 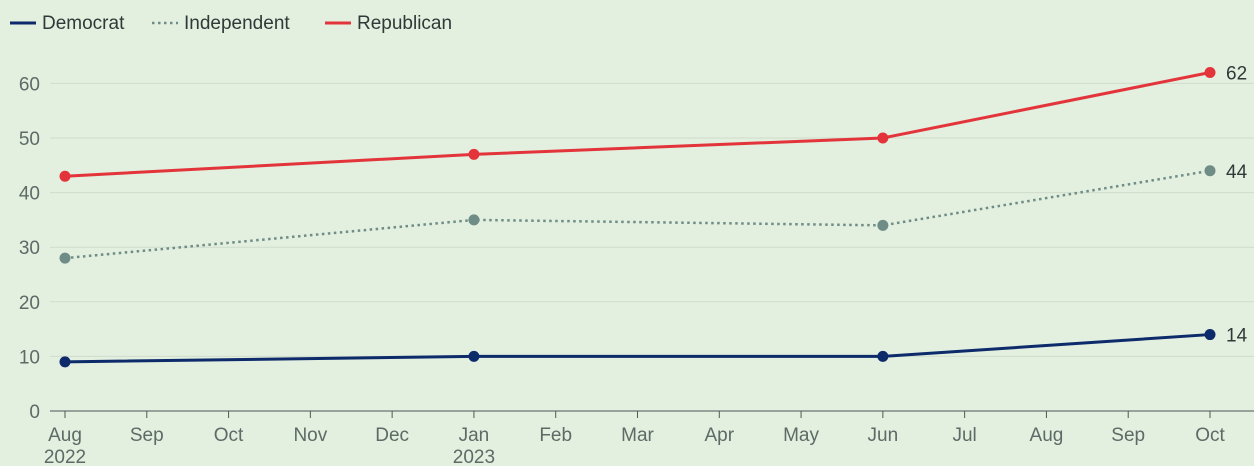 What do you see at coordinates (29, 84) in the screenshot?
I see `y-tick-label: 60` at bounding box center [29, 84].